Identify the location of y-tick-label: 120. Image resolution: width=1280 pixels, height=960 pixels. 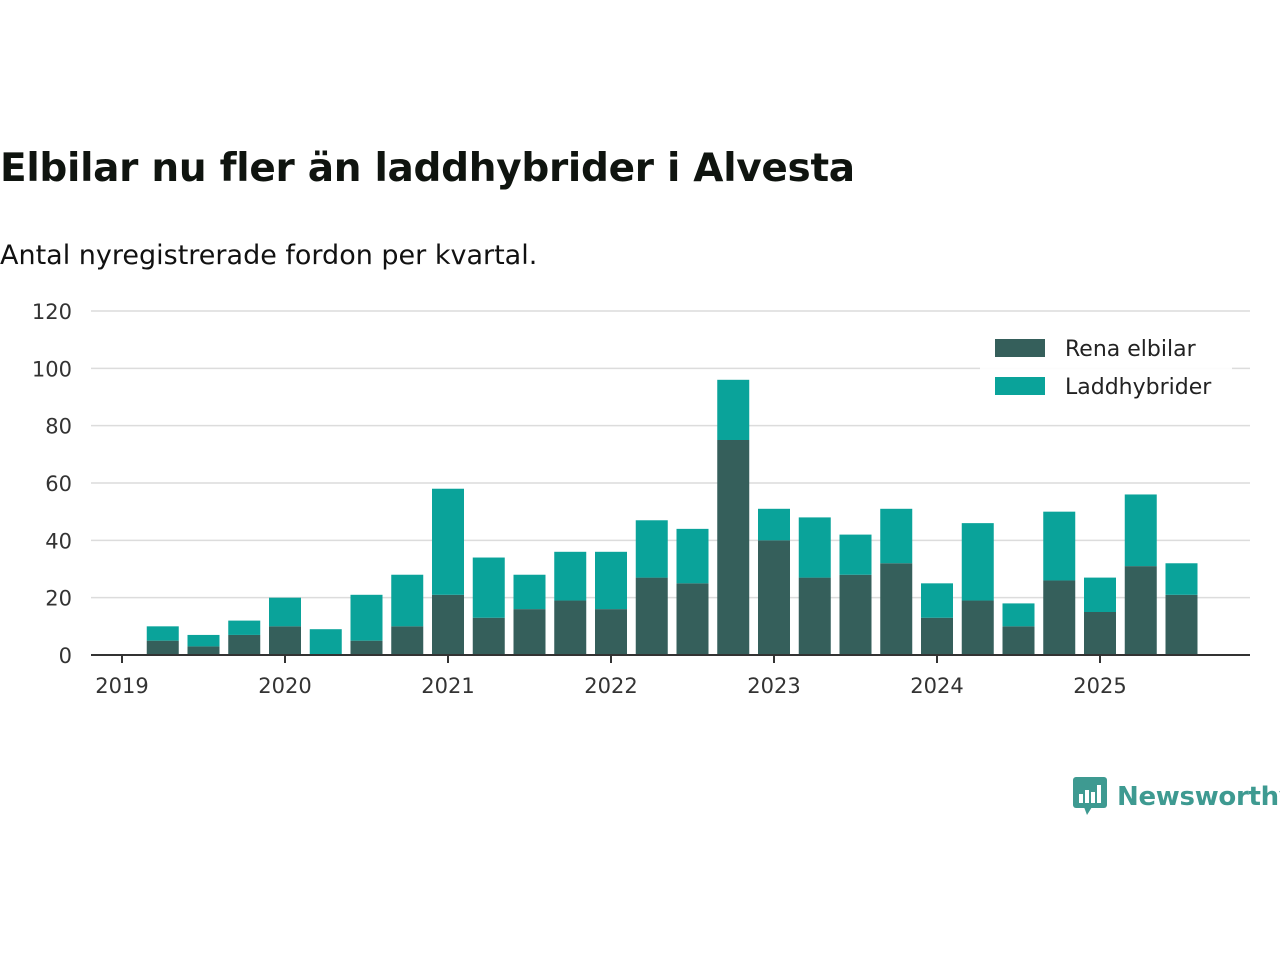
(52, 312).